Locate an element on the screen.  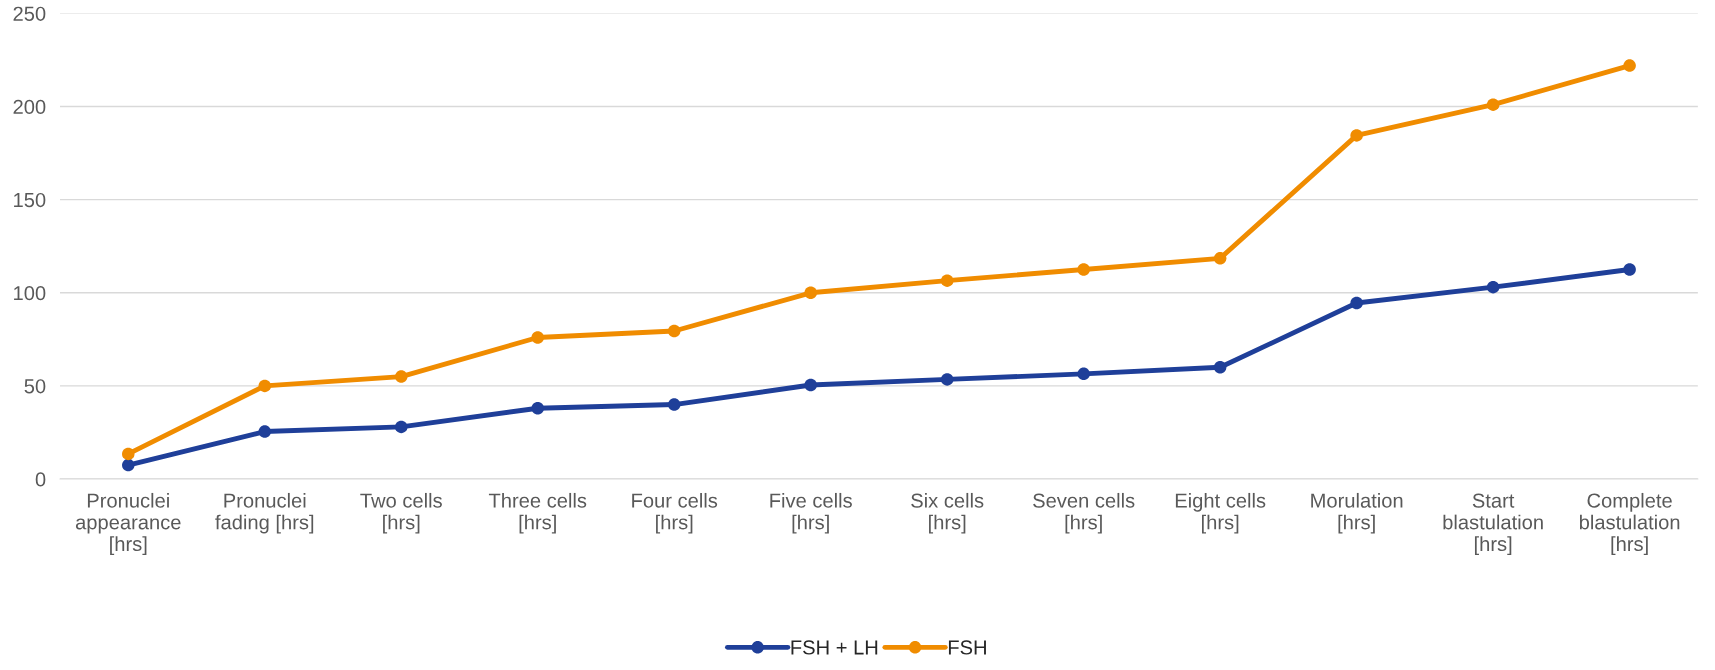
y-tick-label: 250 is located at coordinates (29, 13).